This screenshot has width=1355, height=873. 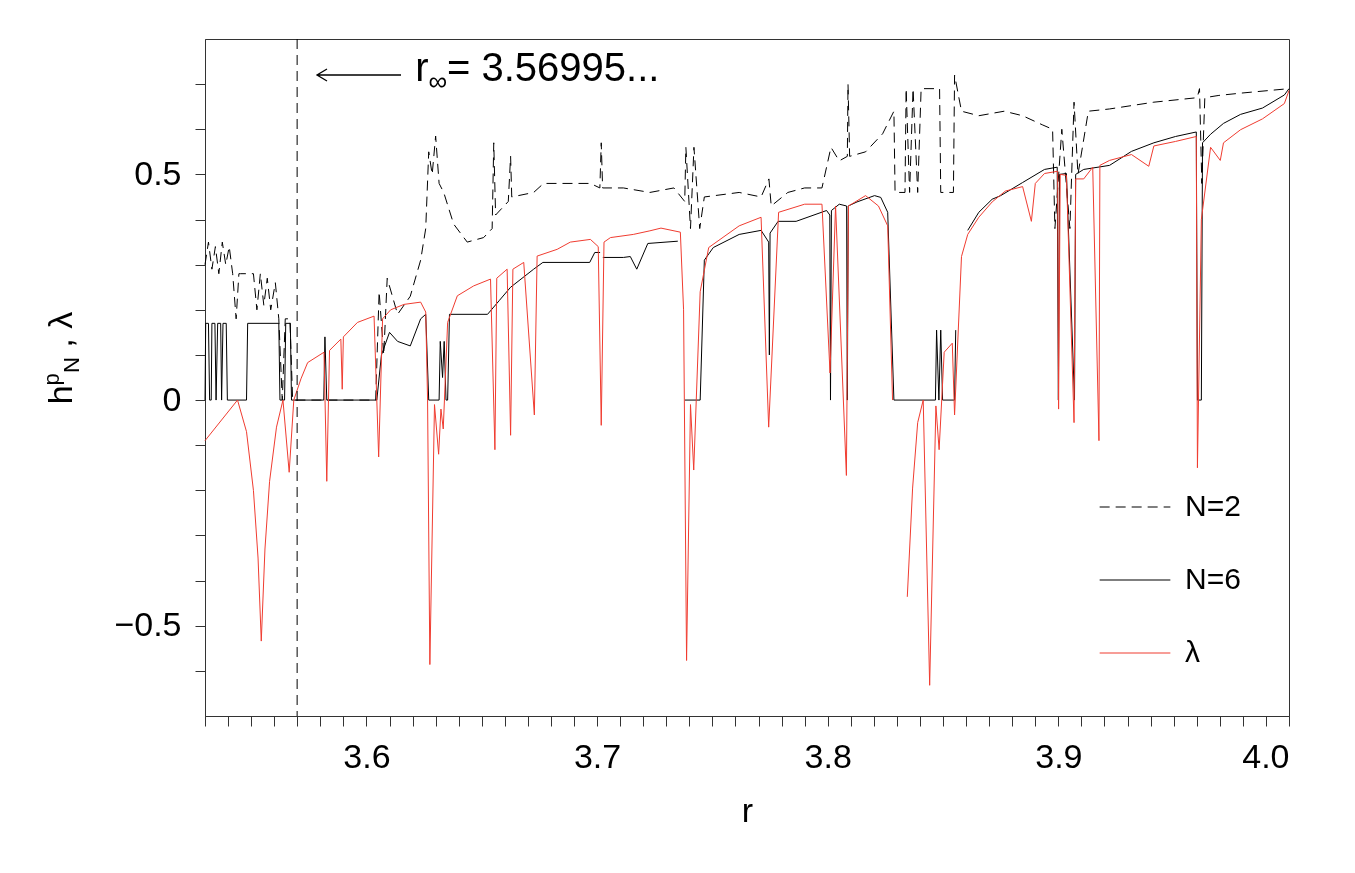 I want to click on y-tick-label: 0, so click(x=172, y=398).